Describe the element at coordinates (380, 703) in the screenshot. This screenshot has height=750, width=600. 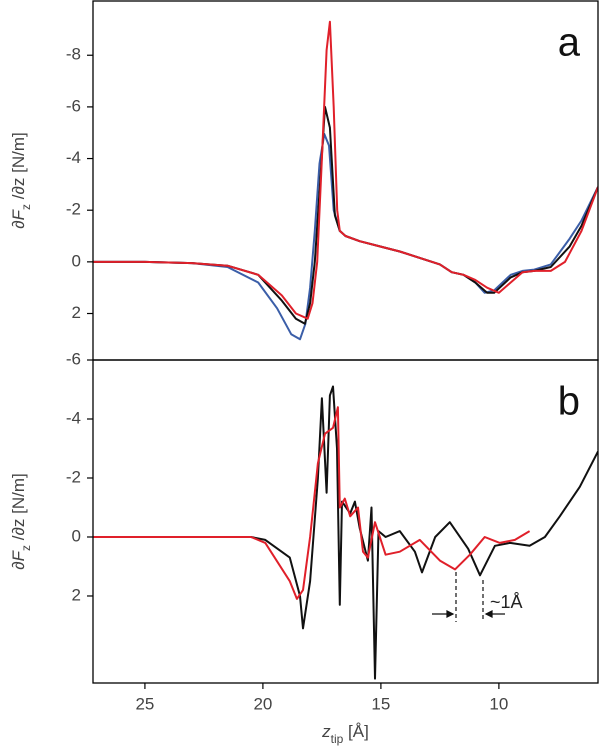
I see `x-tick-label: 15` at that location.